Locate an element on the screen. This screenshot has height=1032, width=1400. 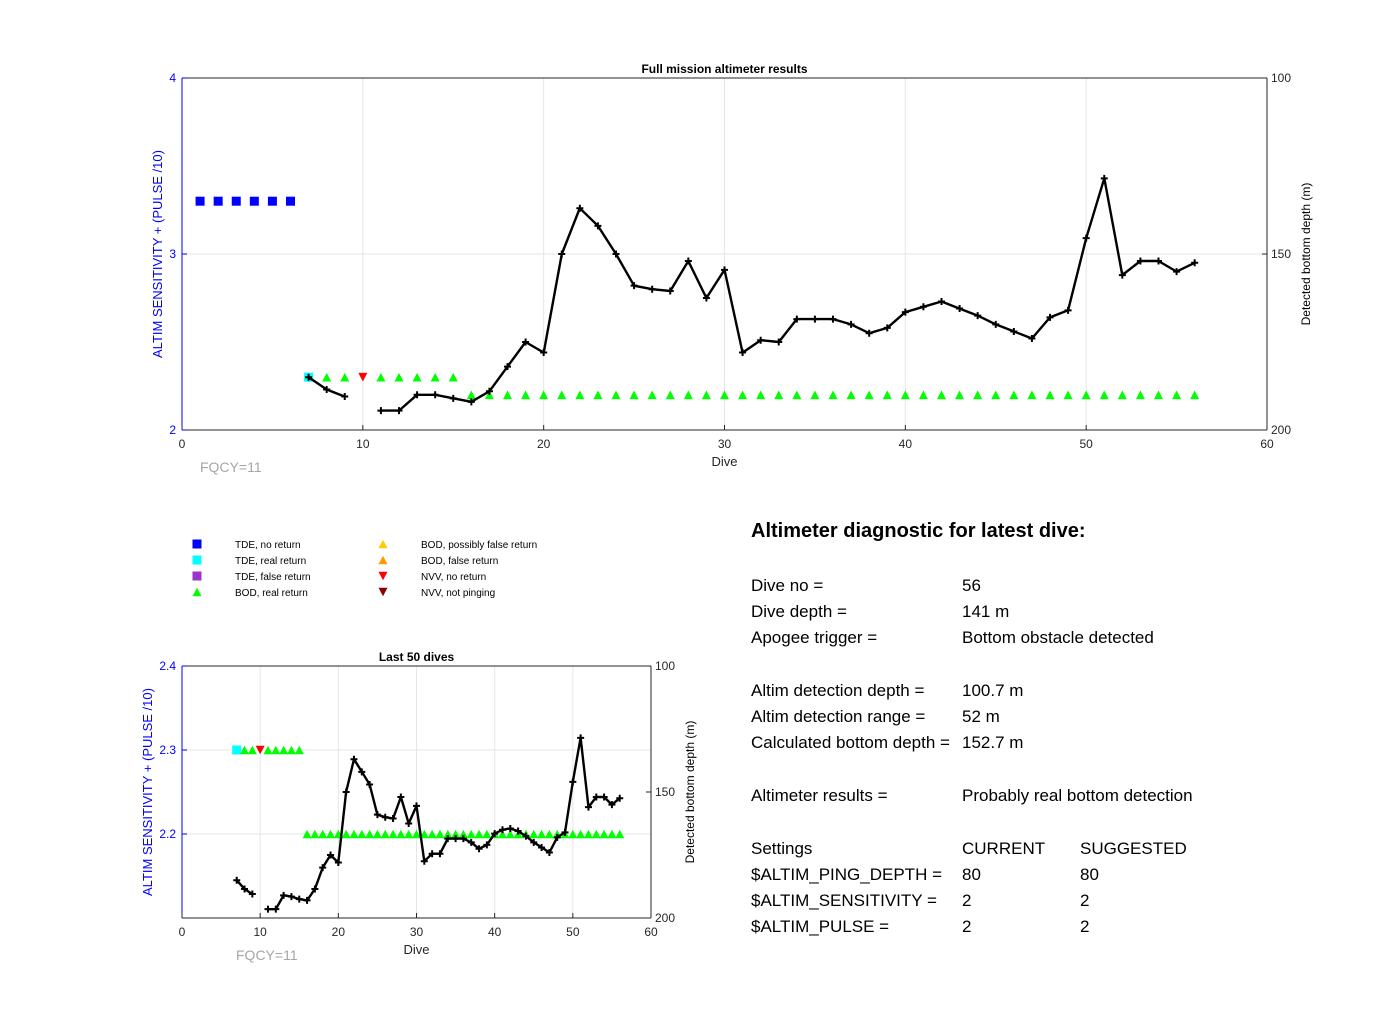
x-tick-label: 10 is located at coordinates (363, 444).